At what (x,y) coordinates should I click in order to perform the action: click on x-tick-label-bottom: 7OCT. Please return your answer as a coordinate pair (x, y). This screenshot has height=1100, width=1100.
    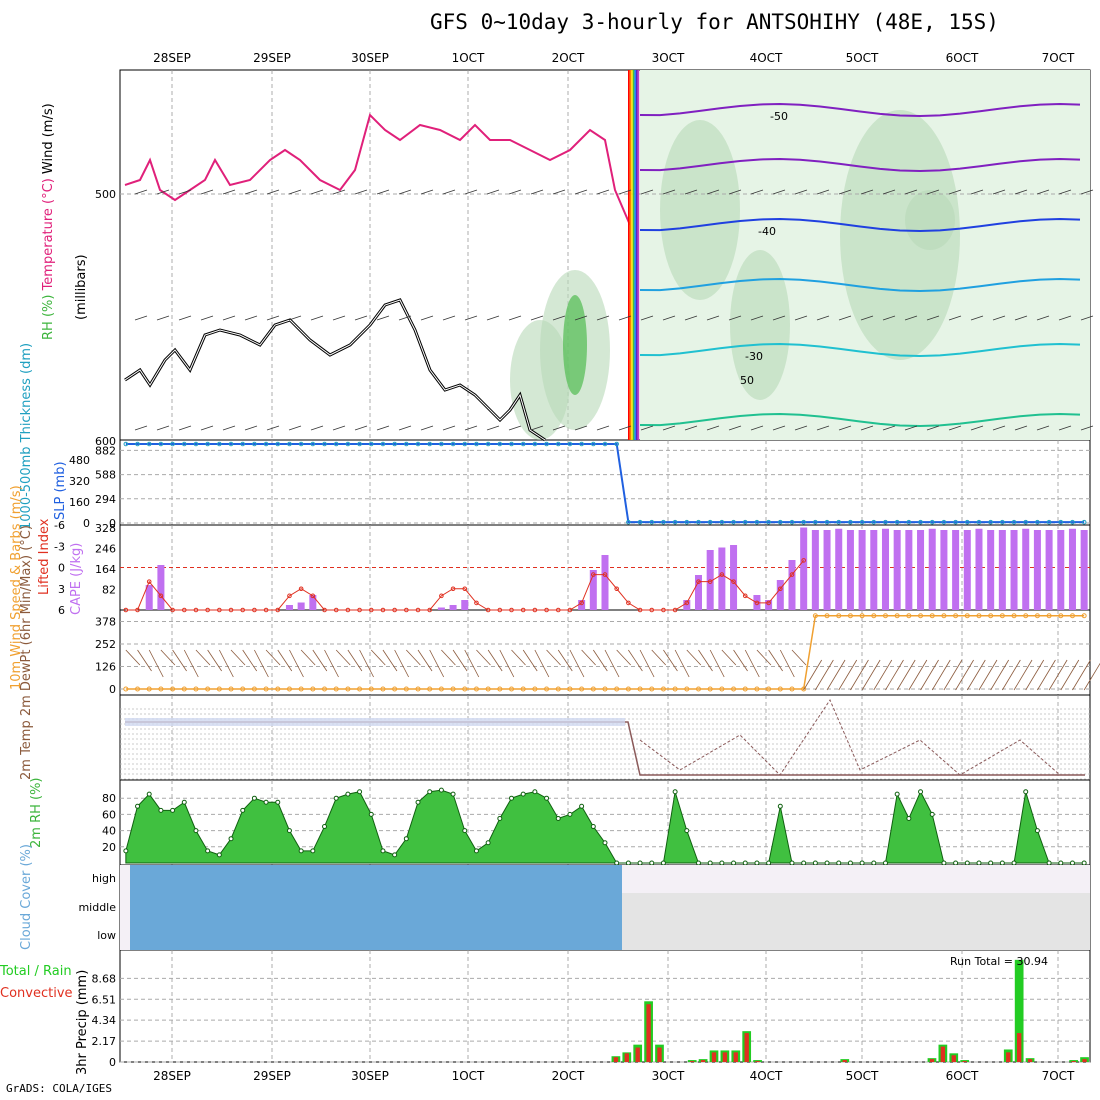
    Looking at the image, I should click on (1058, 1076).